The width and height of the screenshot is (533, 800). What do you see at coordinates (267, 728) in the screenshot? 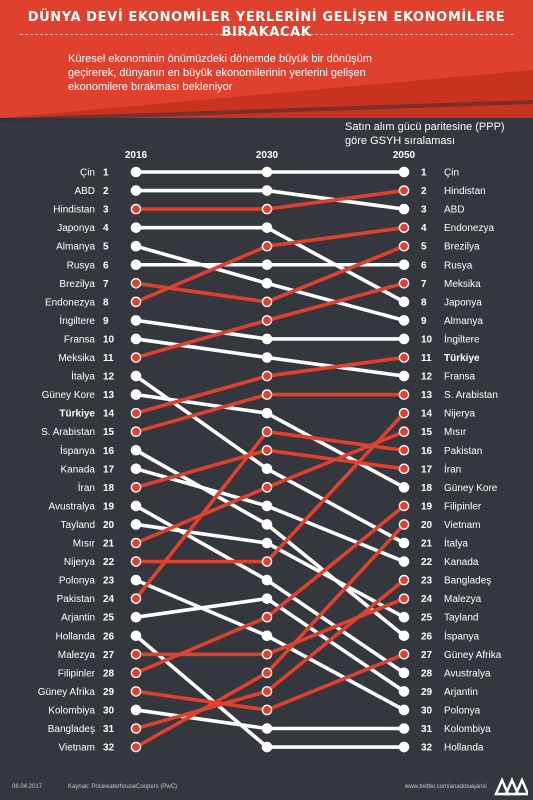
I see `point-29-2030` at bounding box center [267, 728].